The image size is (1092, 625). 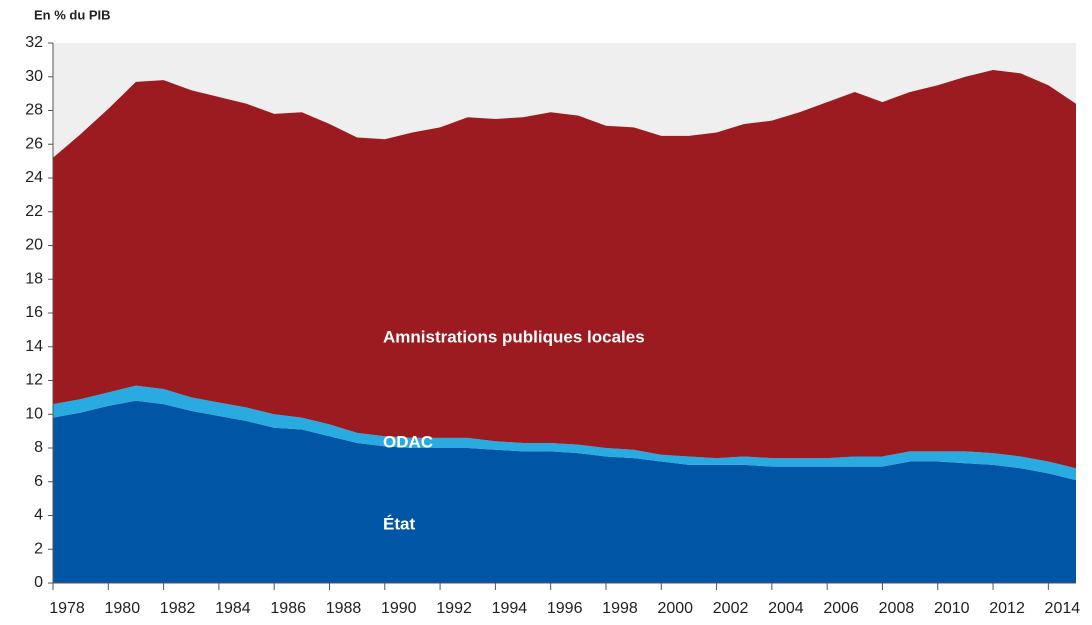 What do you see at coordinates (34, 42) in the screenshot?
I see `y-tick-label: 32` at bounding box center [34, 42].